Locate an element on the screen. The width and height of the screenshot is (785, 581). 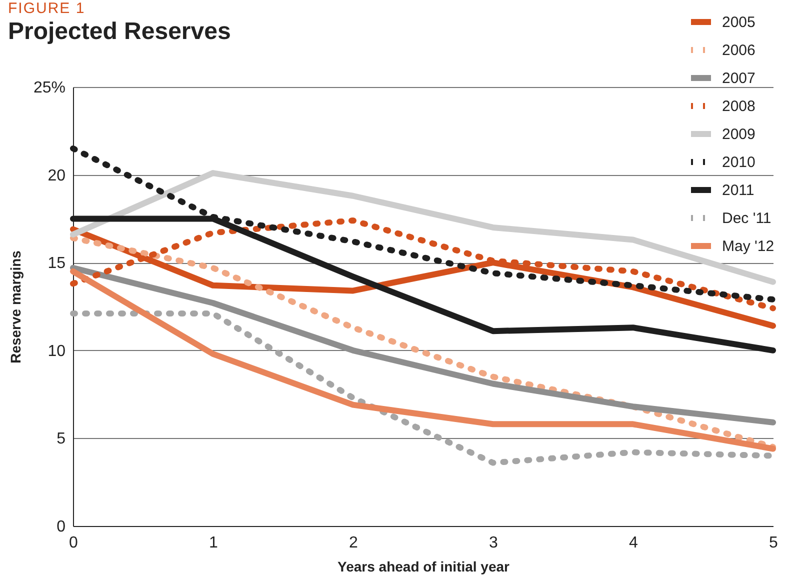
legend-label: 2010 is located at coordinates (739, 162).